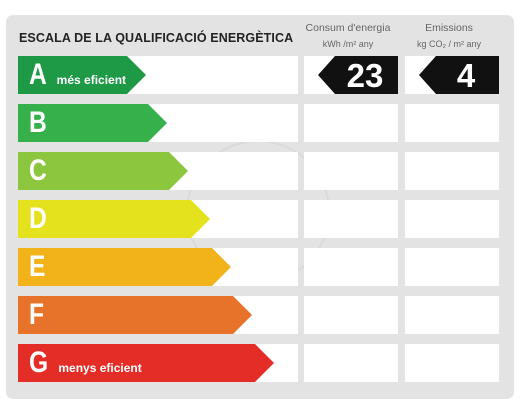  Describe the element at coordinates (365, 75) in the screenshot. I see `consumption-value: 23` at that location.